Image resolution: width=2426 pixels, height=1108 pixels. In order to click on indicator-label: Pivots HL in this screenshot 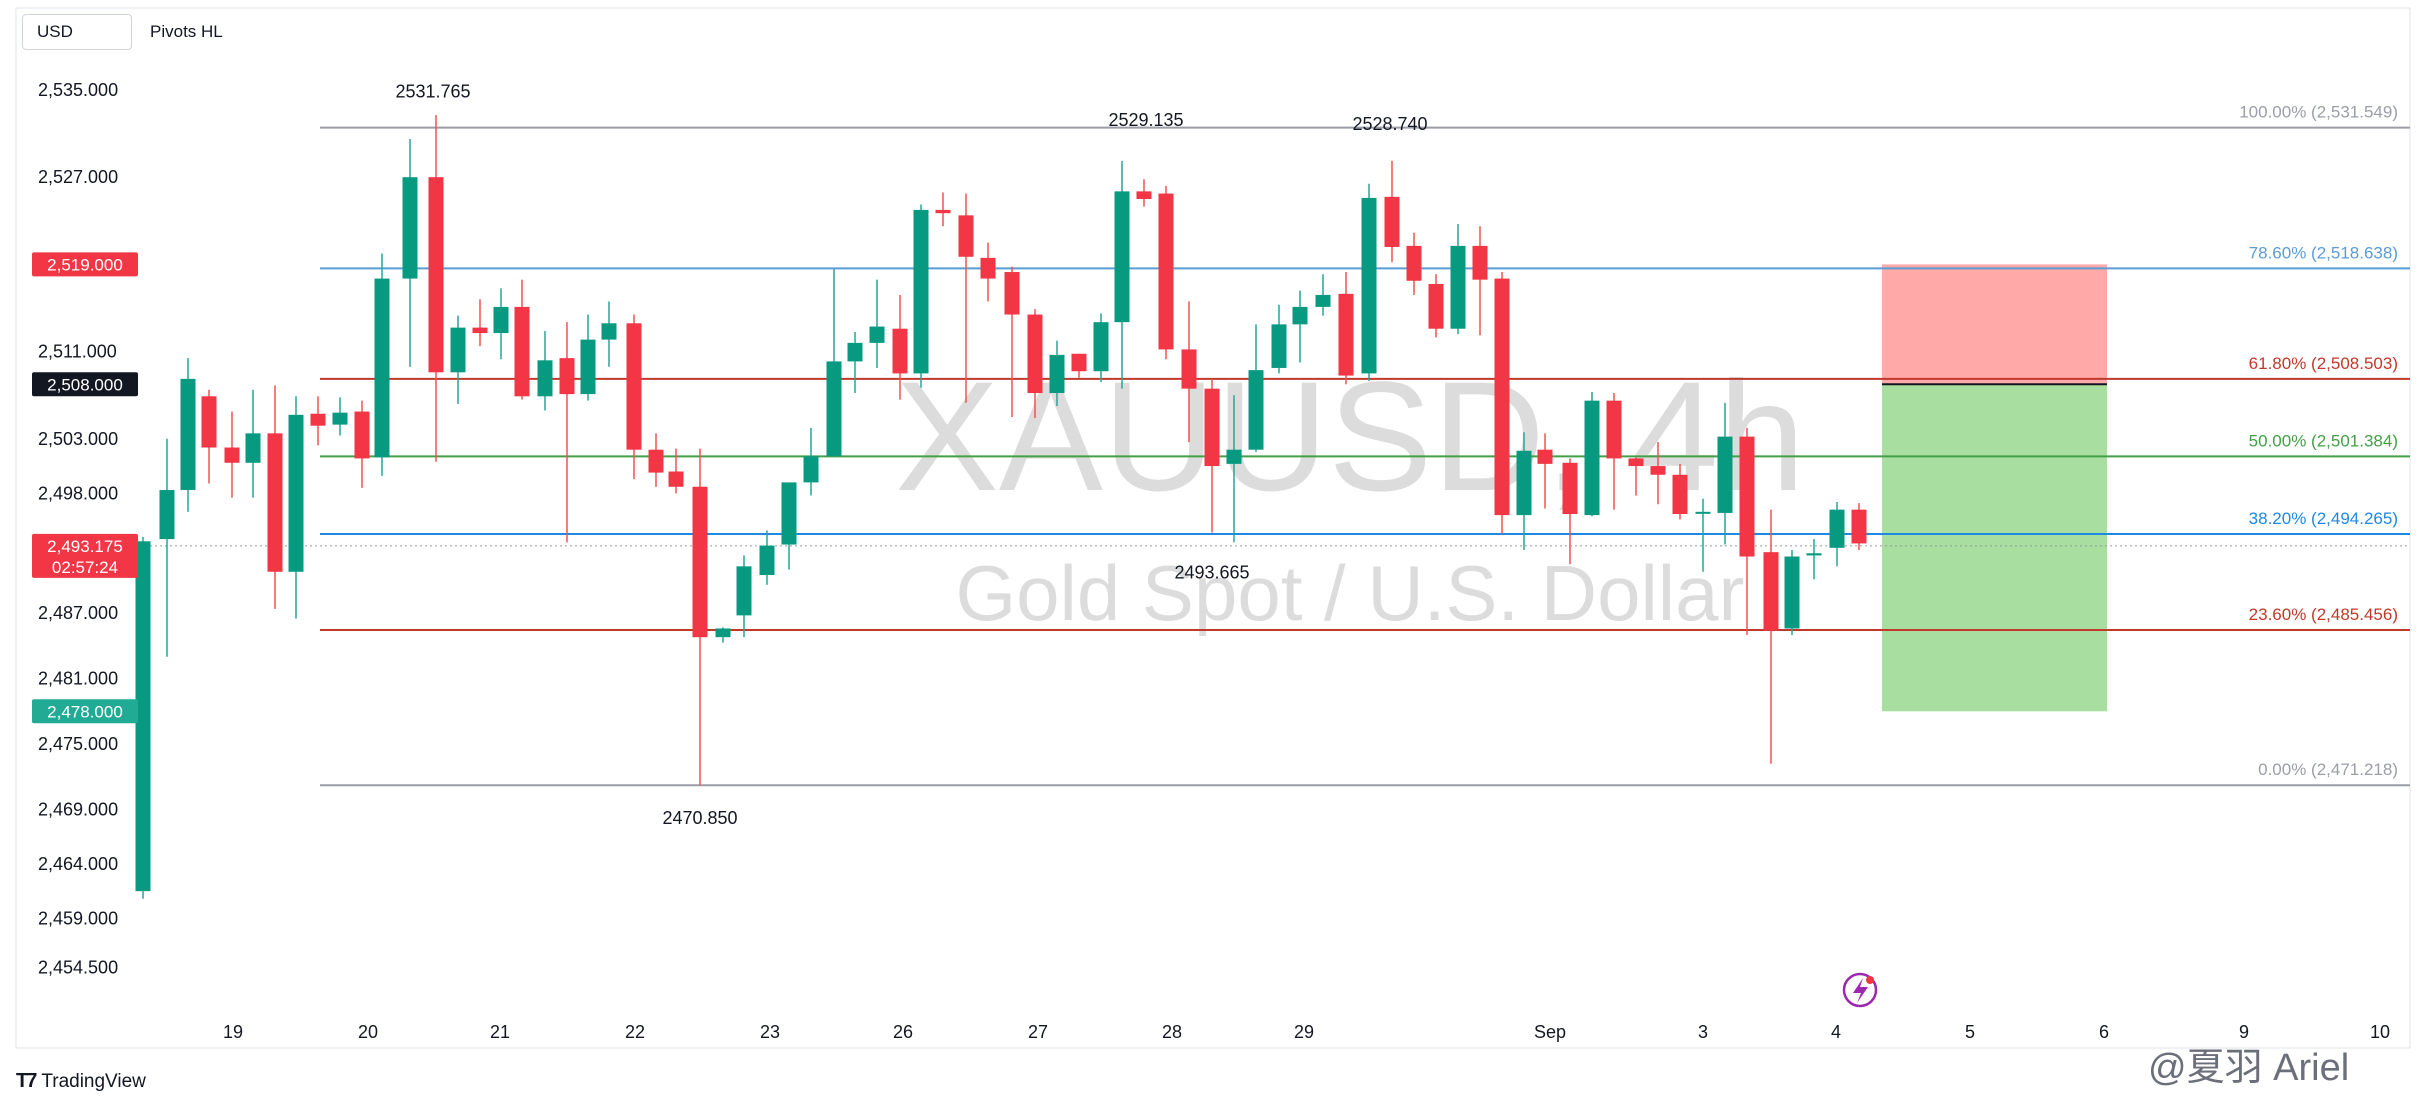, I will do `click(186, 31)`.